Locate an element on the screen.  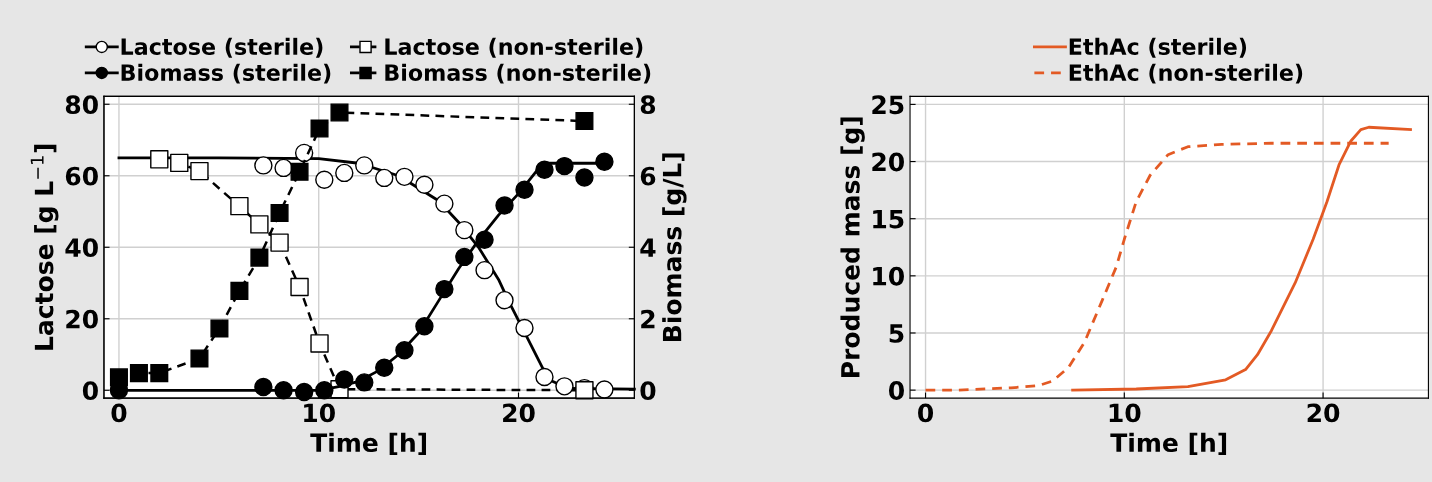
y2-tick-label: 0 is located at coordinates (648, 391).